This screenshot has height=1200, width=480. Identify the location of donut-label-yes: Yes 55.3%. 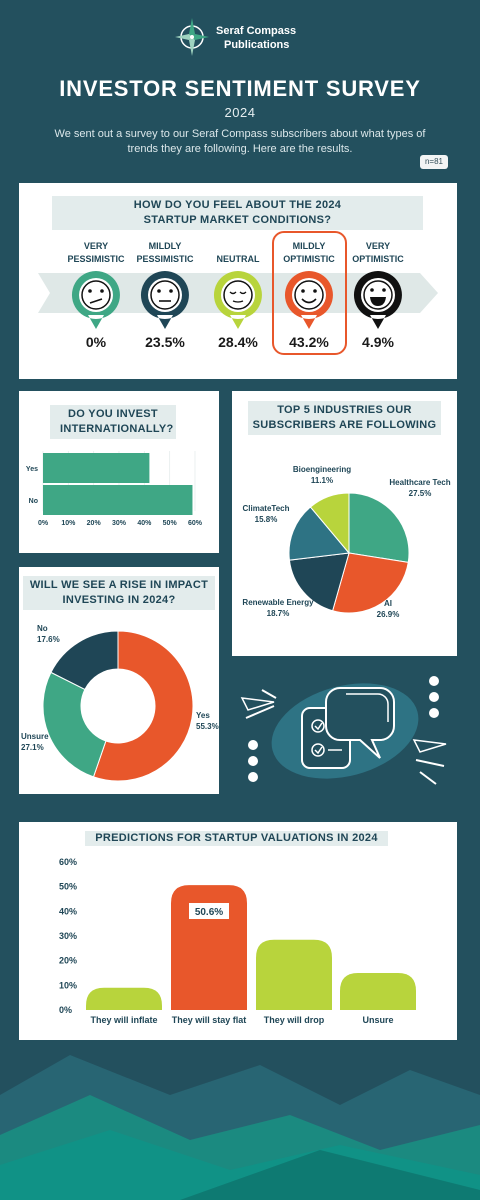
(207, 721).